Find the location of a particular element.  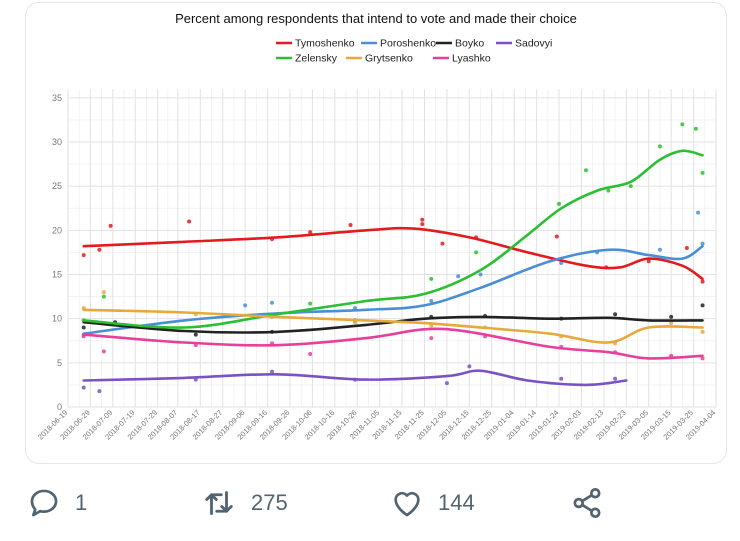

y-tick-label: 30 is located at coordinates (57, 142).